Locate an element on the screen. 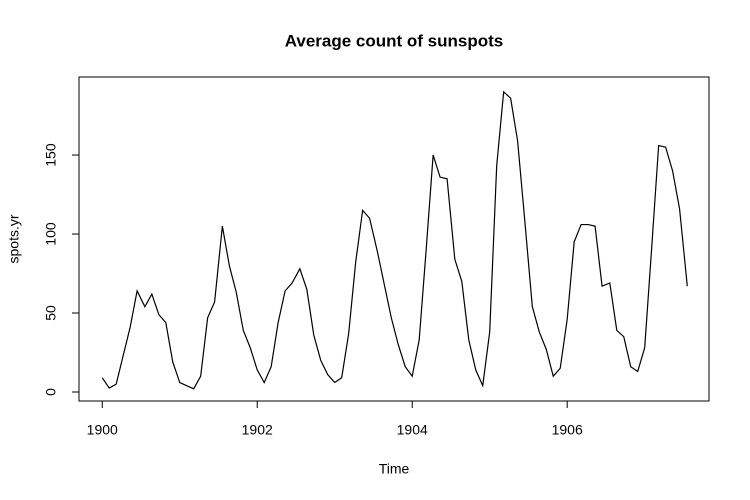  y-tick-label: 50 is located at coordinates (51, 313).